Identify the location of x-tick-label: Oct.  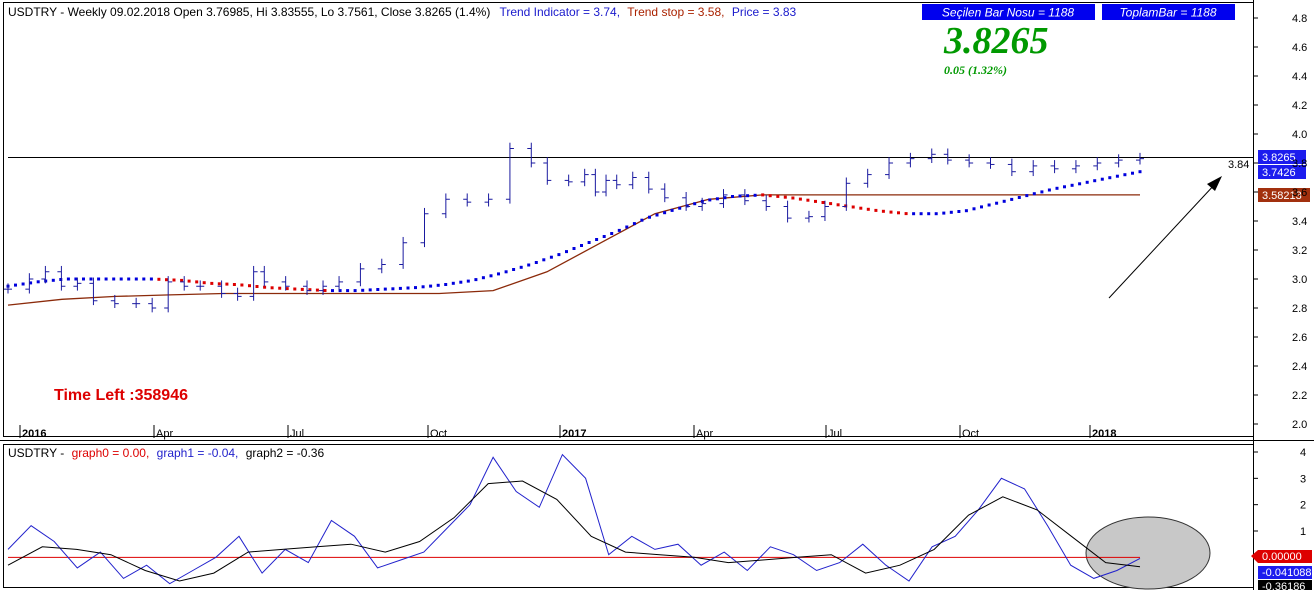
(438, 434).